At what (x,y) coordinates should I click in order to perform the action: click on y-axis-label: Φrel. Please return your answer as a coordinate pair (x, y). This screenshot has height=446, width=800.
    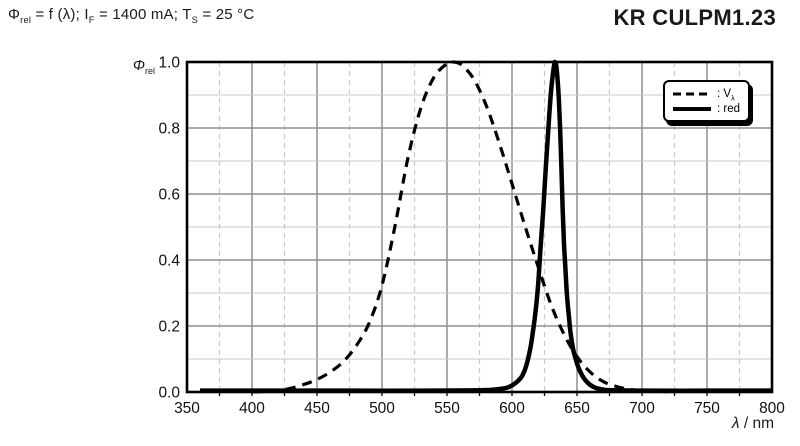
    Looking at the image, I should click on (125, 67).